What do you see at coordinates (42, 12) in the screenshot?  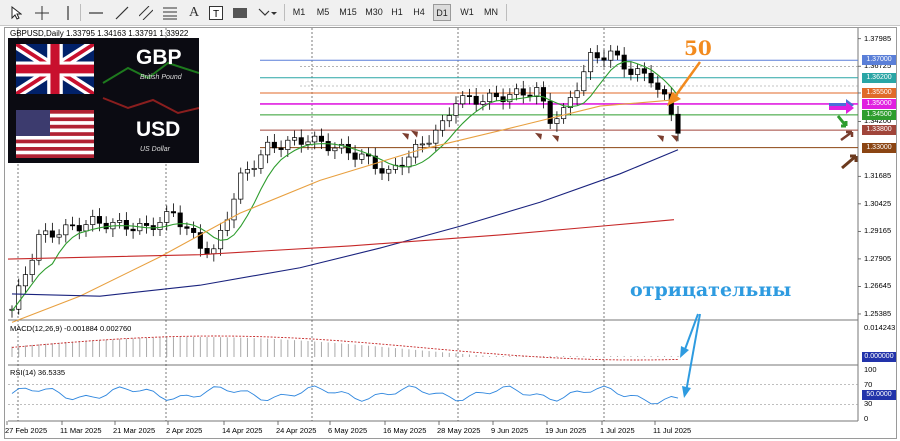 I see `crosshair-icon` at bounding box center [42, 12].